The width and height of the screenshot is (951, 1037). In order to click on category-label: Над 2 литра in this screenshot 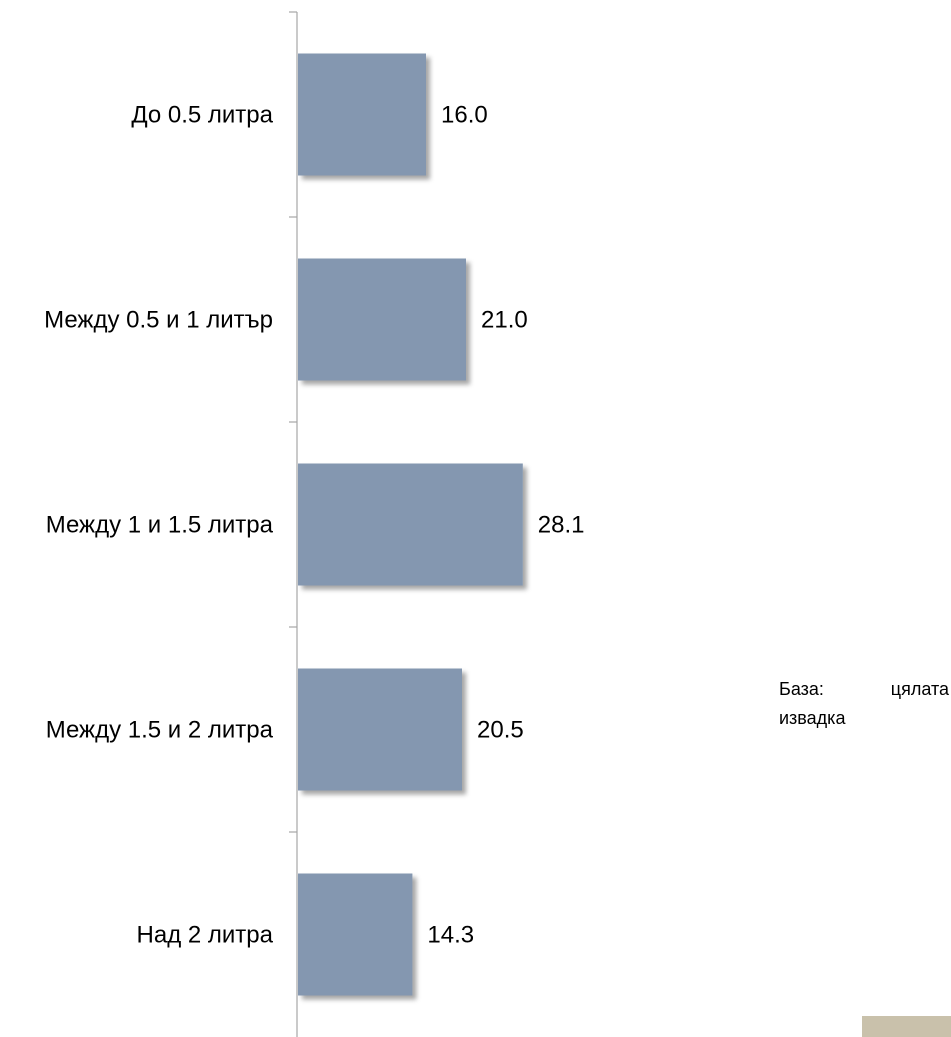, I will do `click(205, 935)`.